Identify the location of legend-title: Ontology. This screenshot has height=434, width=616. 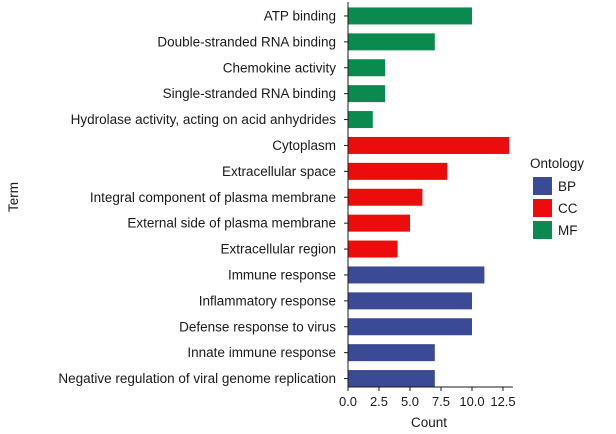
(557, 163).